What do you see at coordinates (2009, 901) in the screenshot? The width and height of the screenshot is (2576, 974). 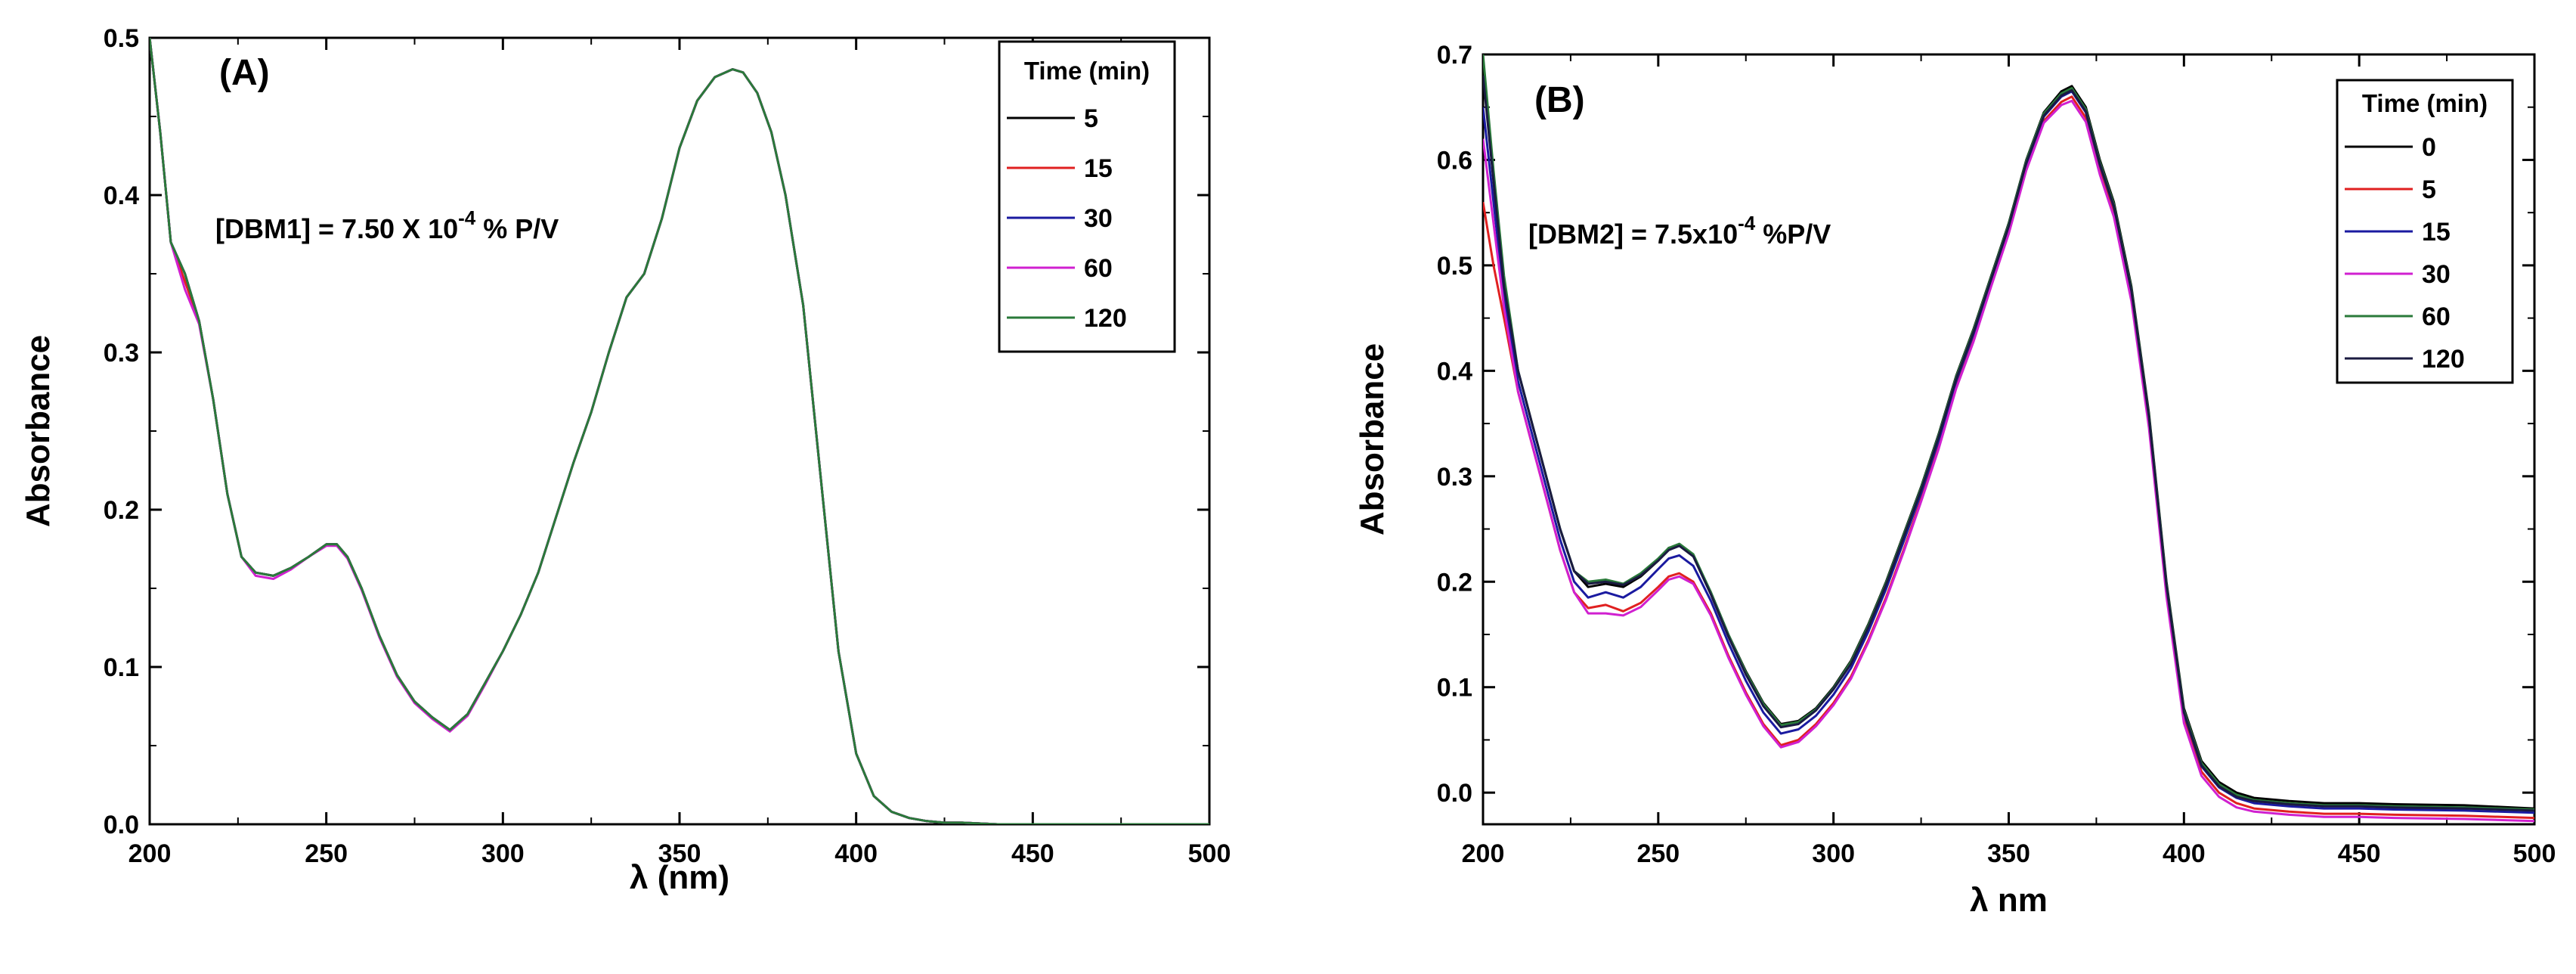 I see `x-axis-label: λ nm` at bounding box center [2009, 901].